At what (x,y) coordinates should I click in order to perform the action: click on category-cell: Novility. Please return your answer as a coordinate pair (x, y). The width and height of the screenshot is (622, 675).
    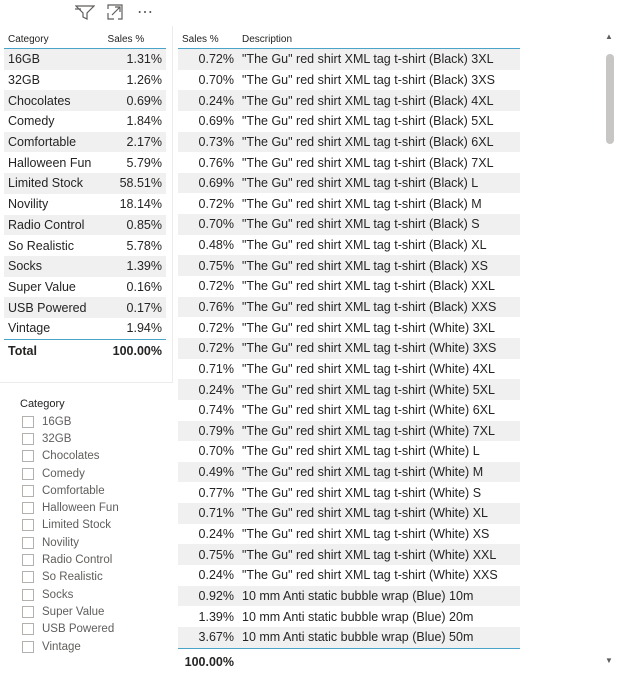
    Looking at the image, I should click on (28, 204).